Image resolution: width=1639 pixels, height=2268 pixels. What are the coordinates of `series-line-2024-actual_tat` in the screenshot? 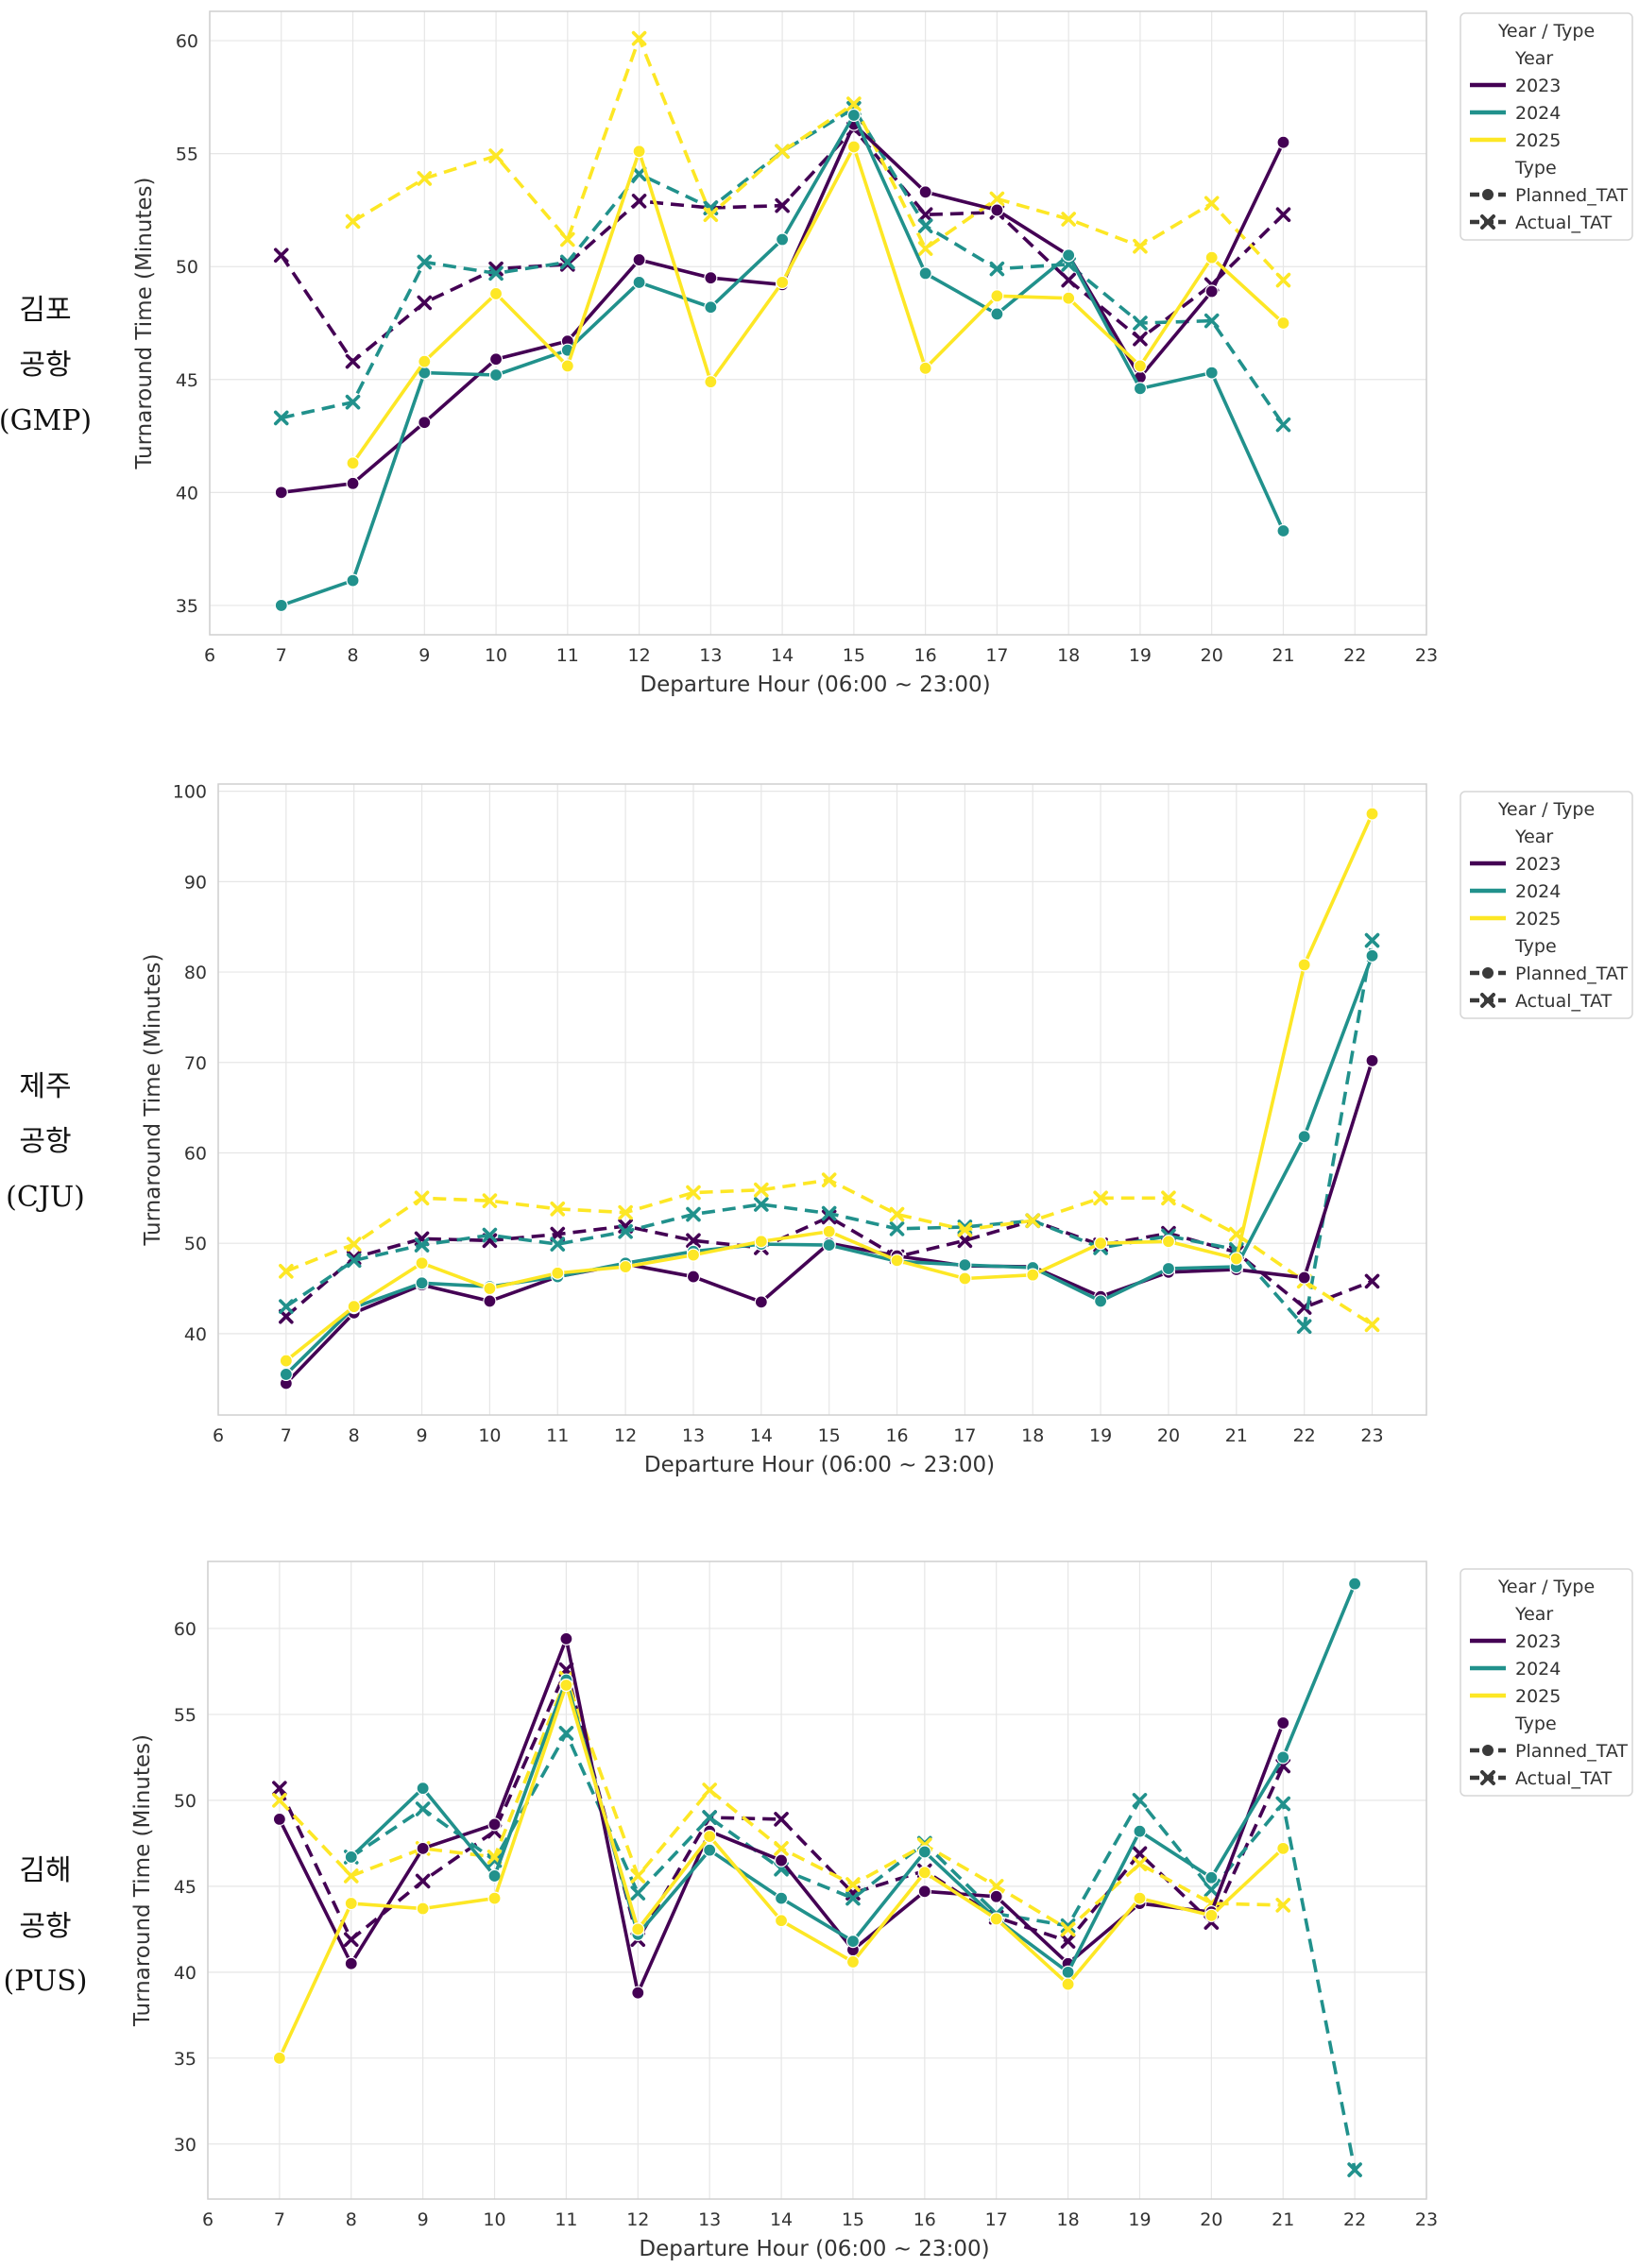 It's located at (854, 1951).